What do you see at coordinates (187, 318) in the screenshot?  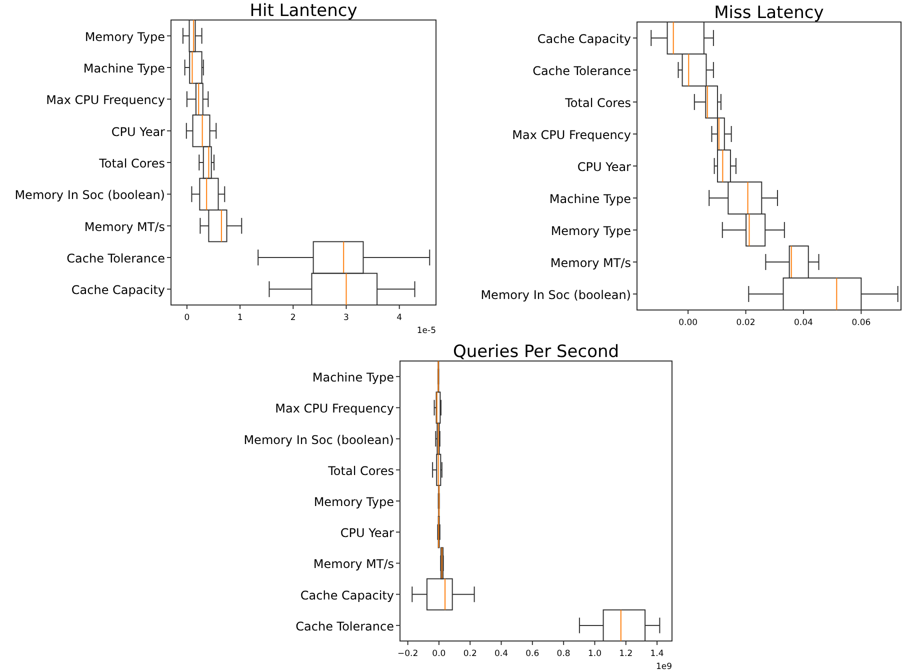 I see `x-tick-label: 0` at bounding box center [187, 318].